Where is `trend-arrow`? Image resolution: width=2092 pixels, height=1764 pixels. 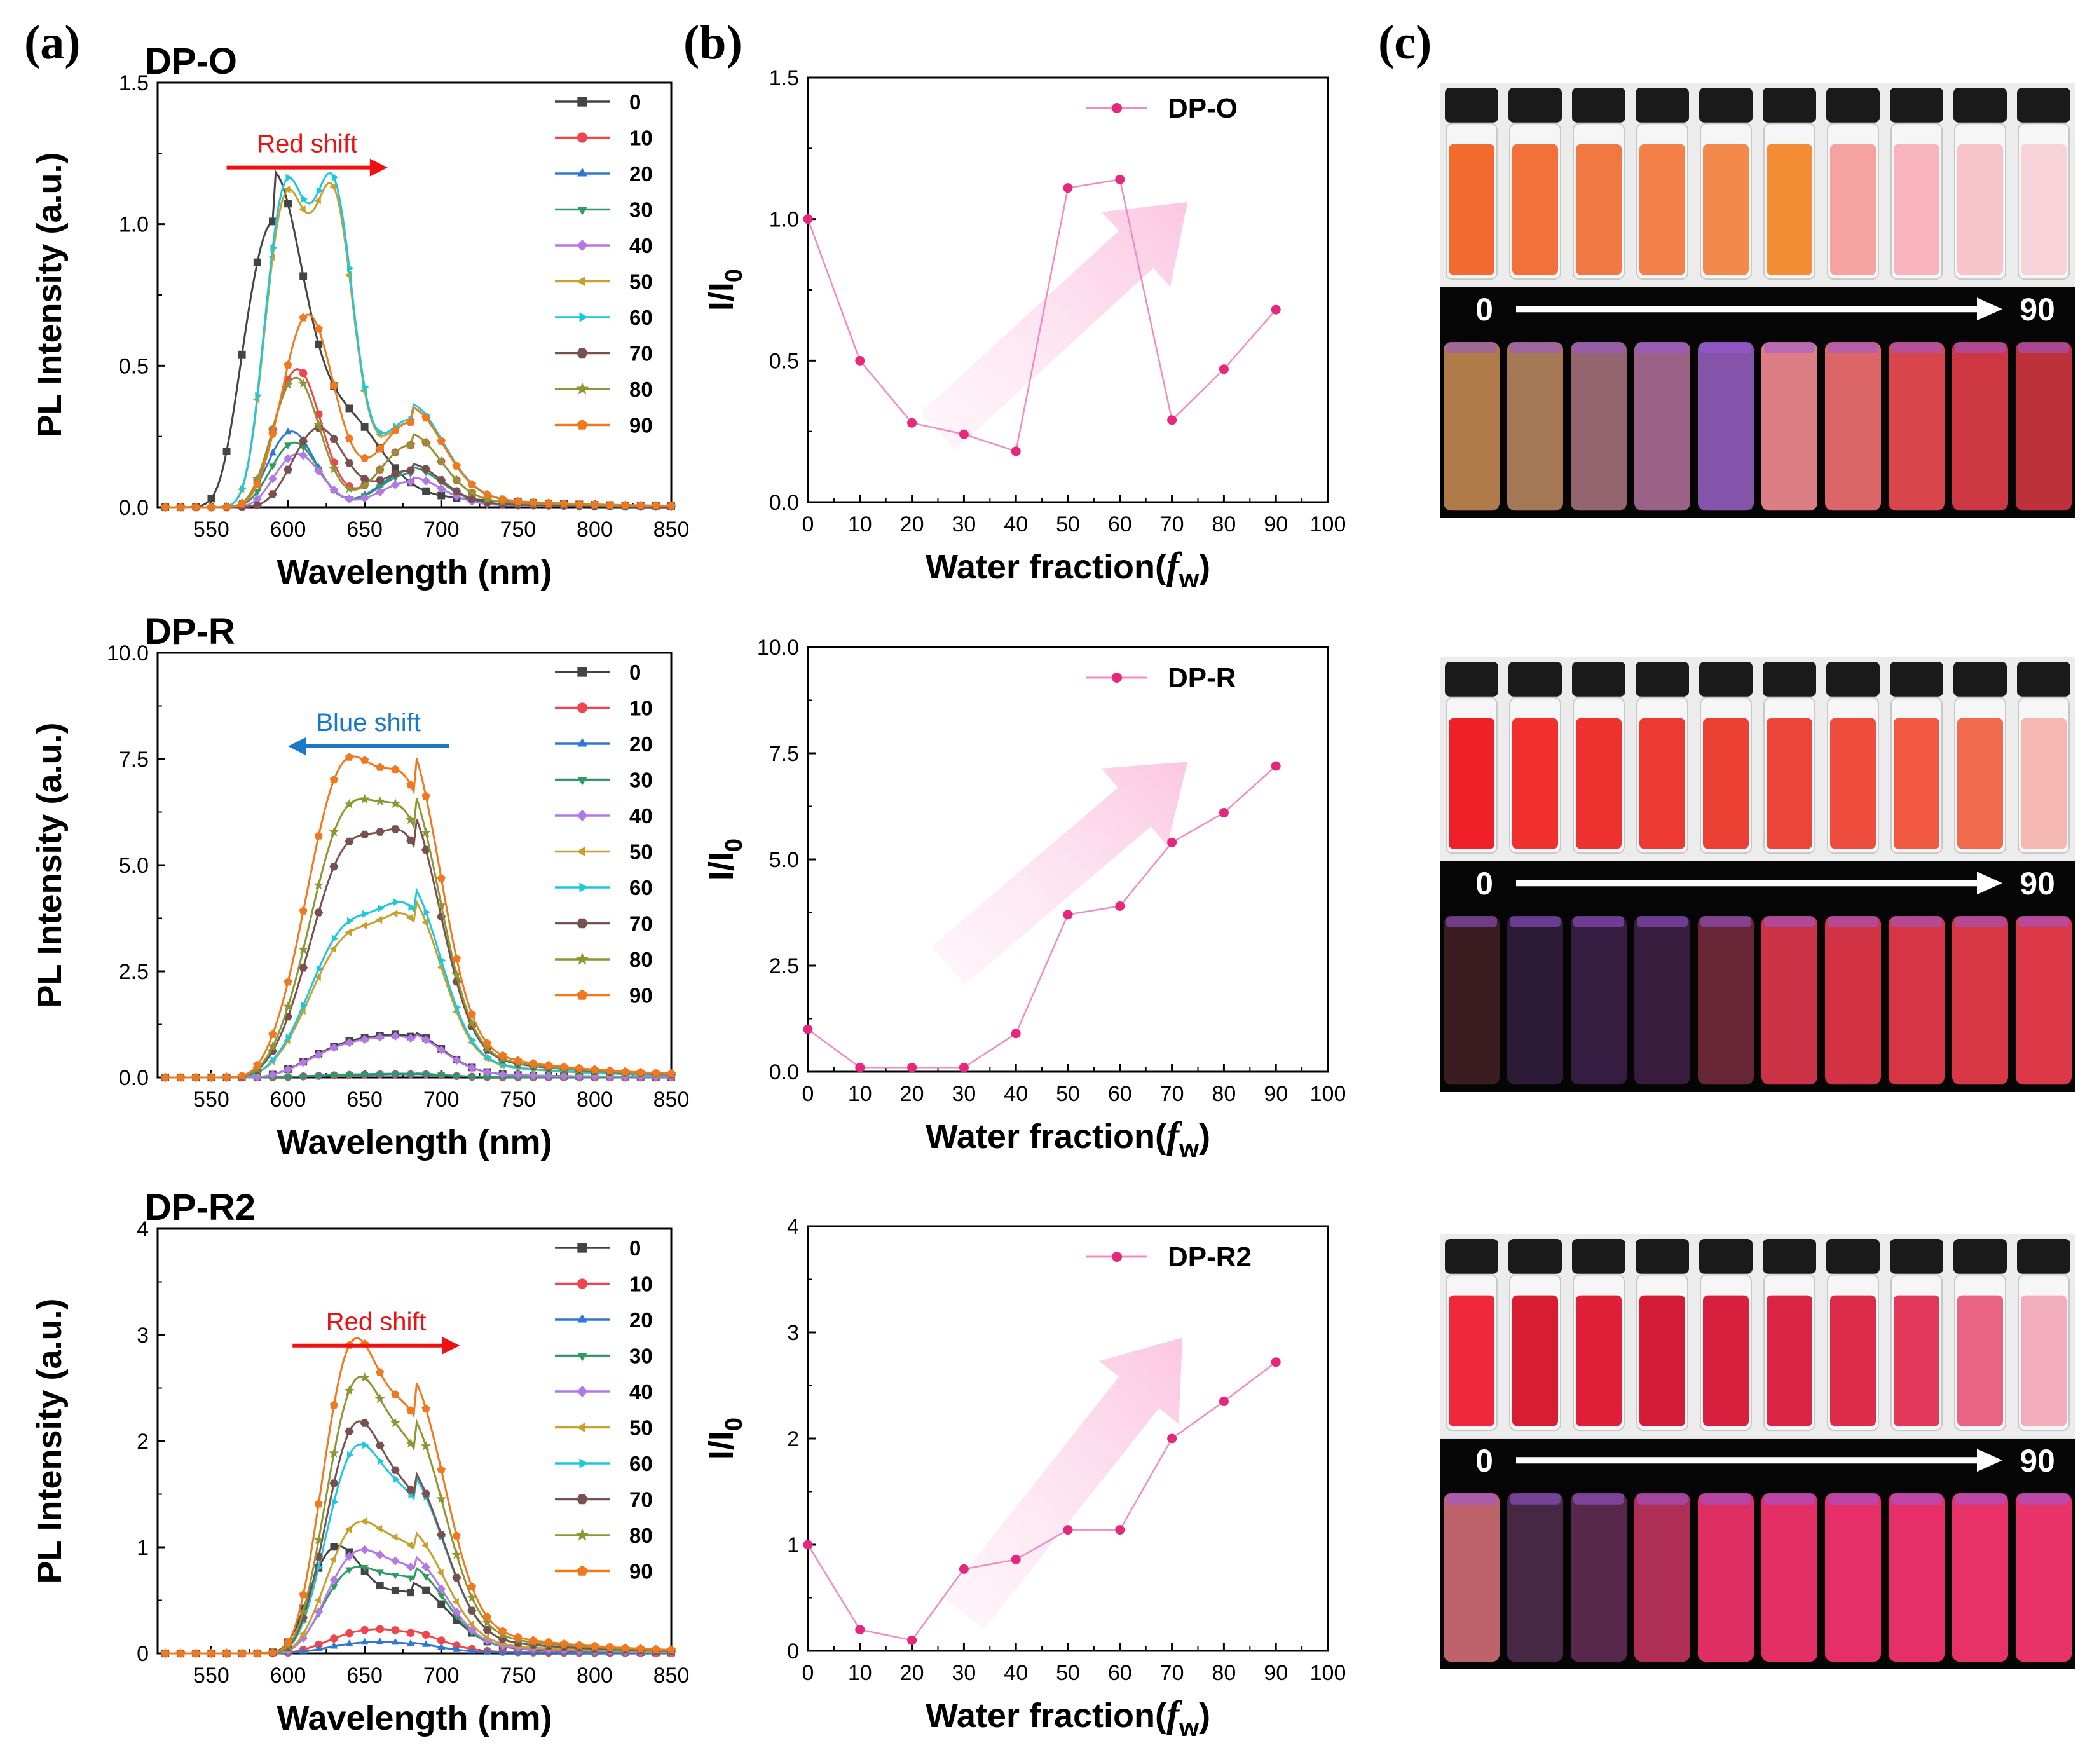
trend-arrow is located at coordinates (1063, 1483).